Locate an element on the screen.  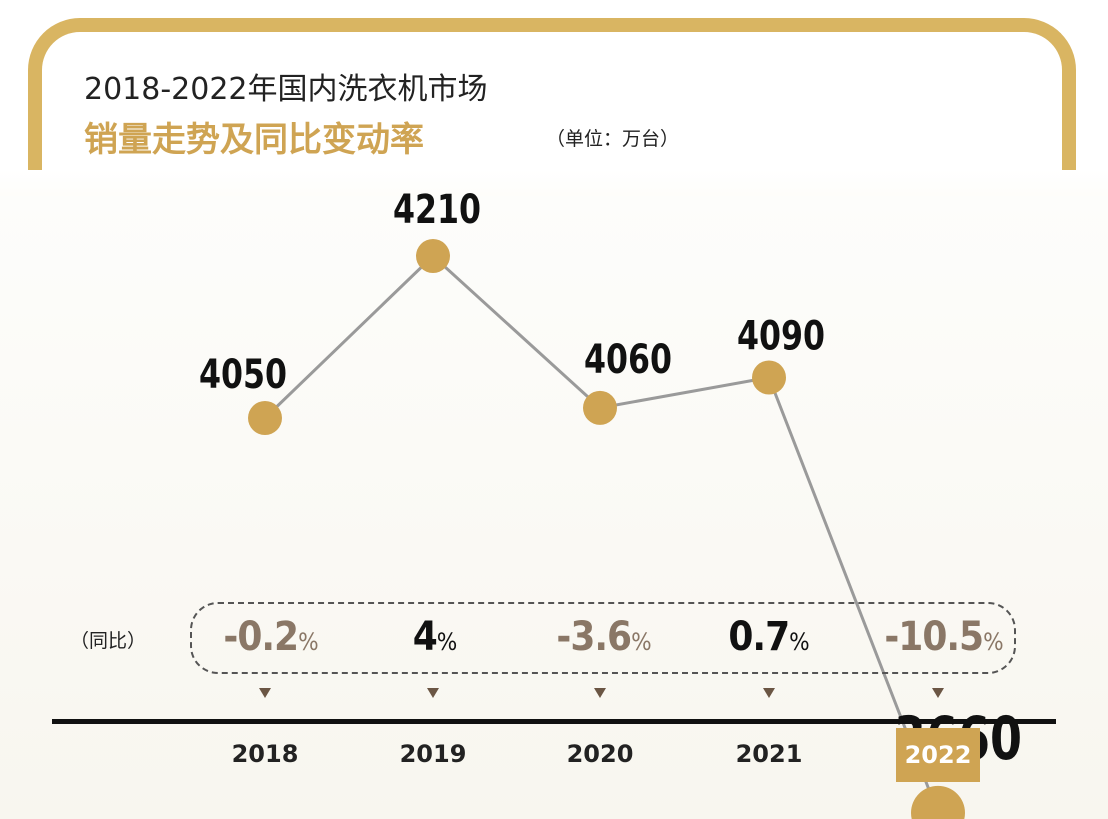
yoy-value: -10.5% is located at coordinates (944, 637).